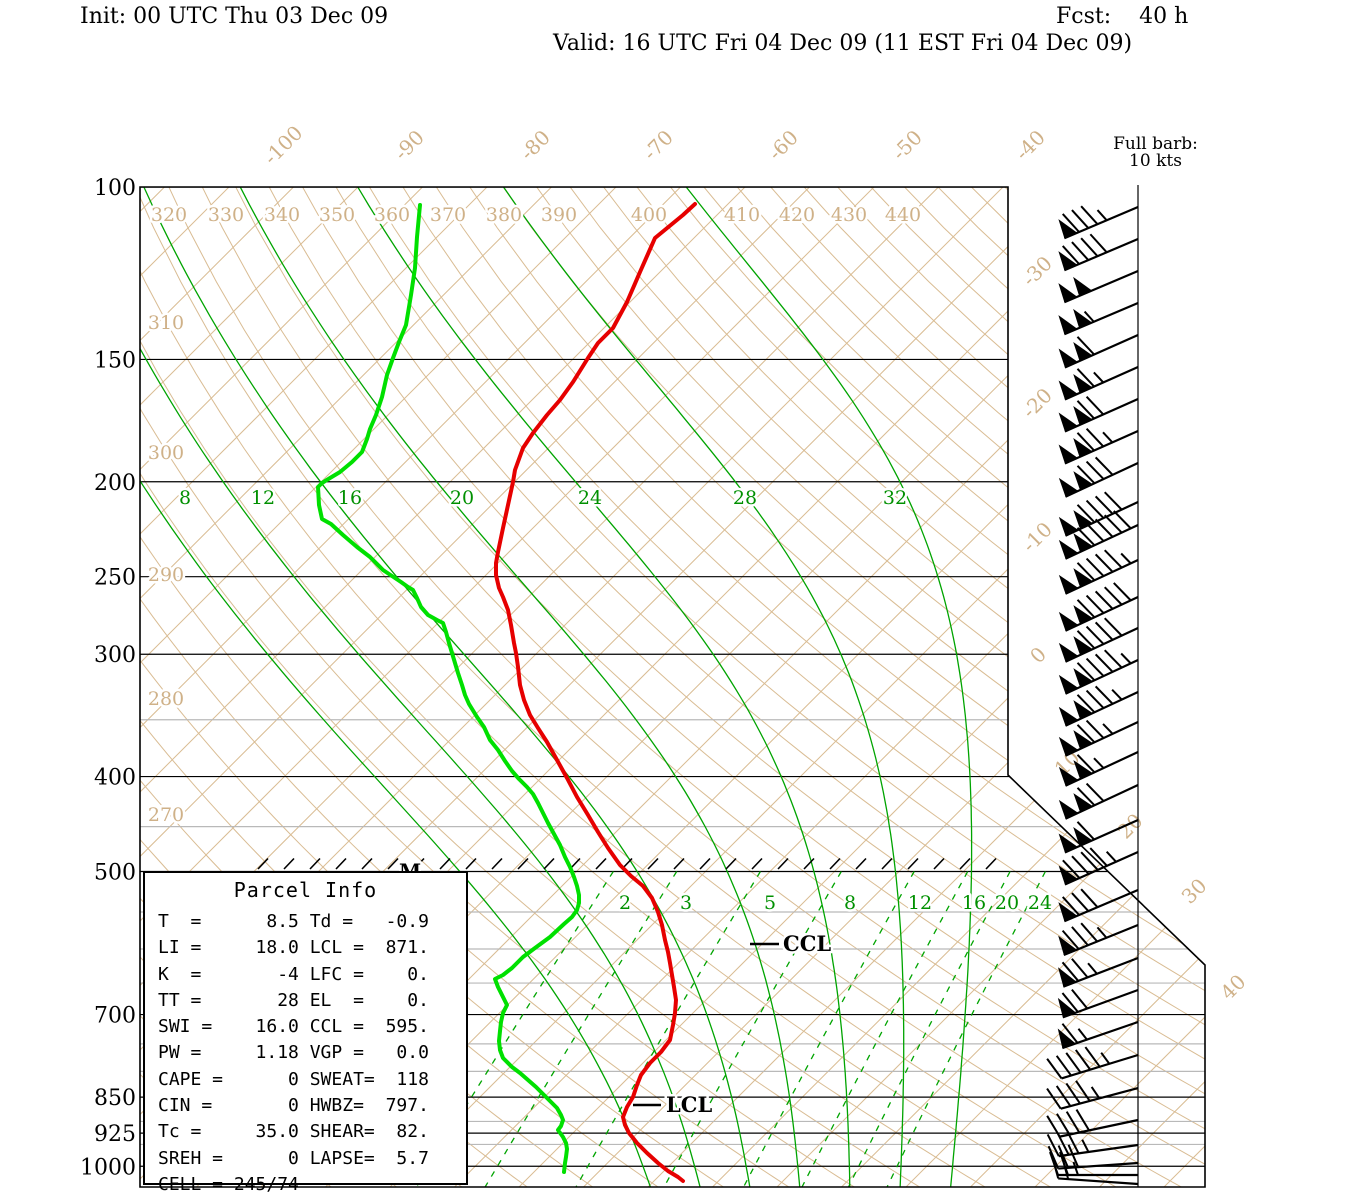 The height and width of the screenshot is (1200, 1350). I want to click on theta-label: 380, so click(504, 215).